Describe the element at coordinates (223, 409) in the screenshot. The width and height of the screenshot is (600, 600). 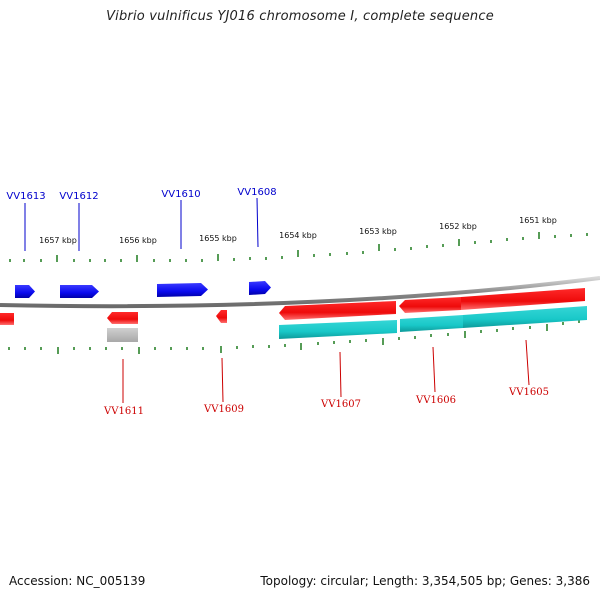
I see `gene-label-bottom: VV1609` at that location.